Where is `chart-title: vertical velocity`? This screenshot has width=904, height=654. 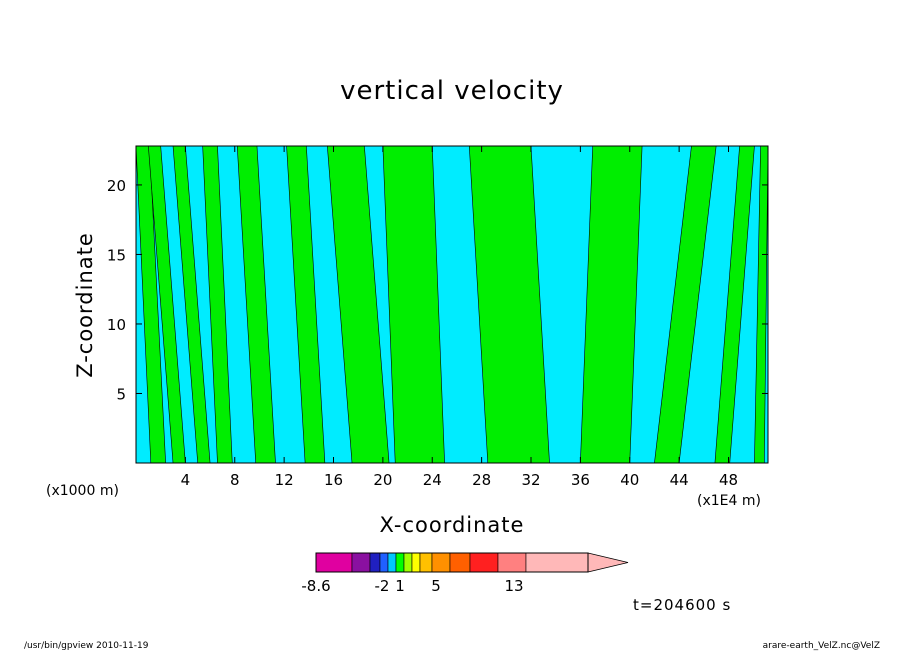
chart-title: vertical velocity is located at coordinates (452, 91).